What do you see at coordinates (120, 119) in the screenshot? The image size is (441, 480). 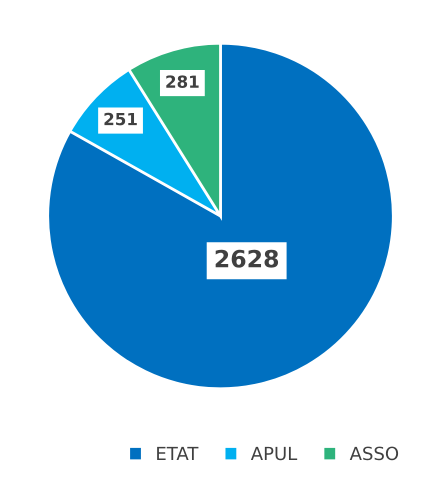 I see `data-label: 251` at bounding box center [120, 119].